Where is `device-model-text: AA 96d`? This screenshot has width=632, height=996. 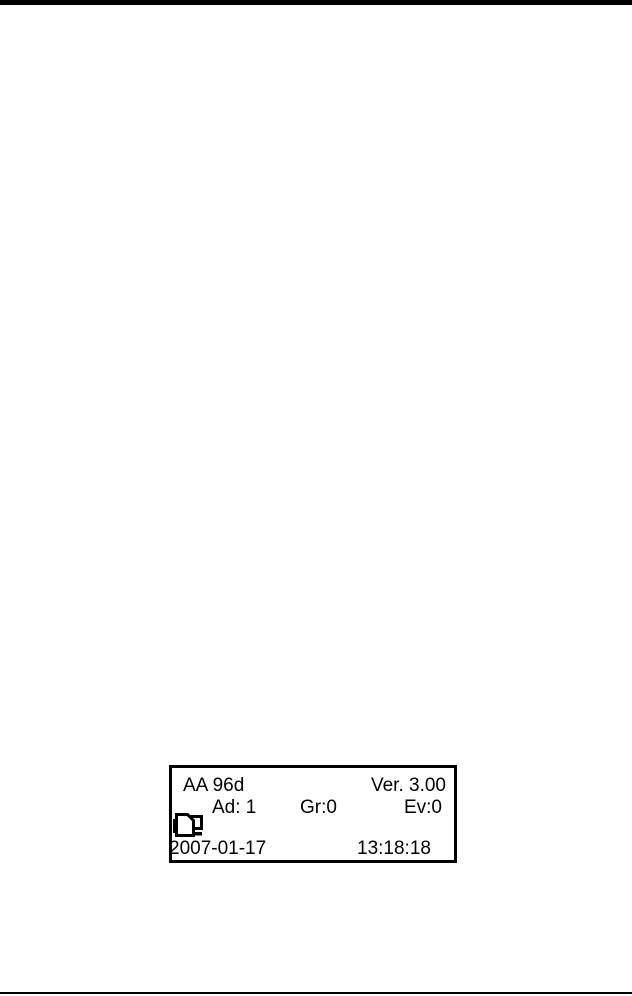 device-model-text: AA 96d is located at coordinates (214, 785).